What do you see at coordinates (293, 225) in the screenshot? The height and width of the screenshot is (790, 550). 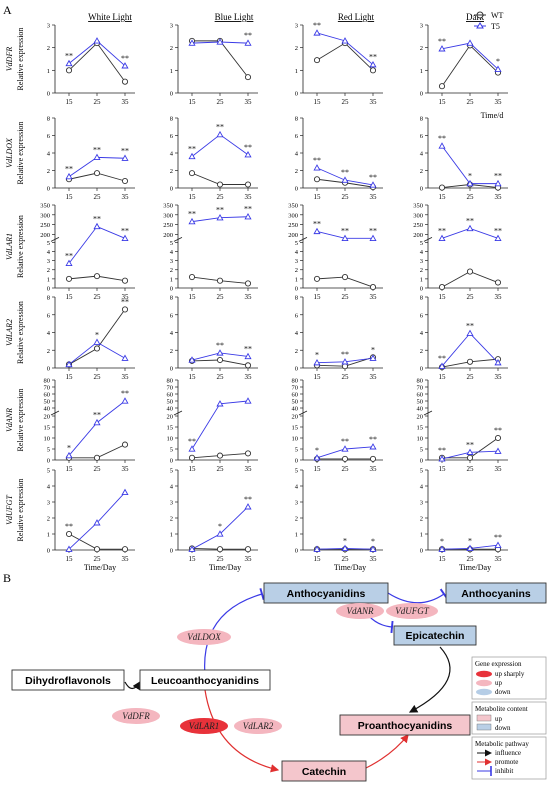 I see `y-tick-label-vdlar1-2: 250` at bounding box center [293, 225].